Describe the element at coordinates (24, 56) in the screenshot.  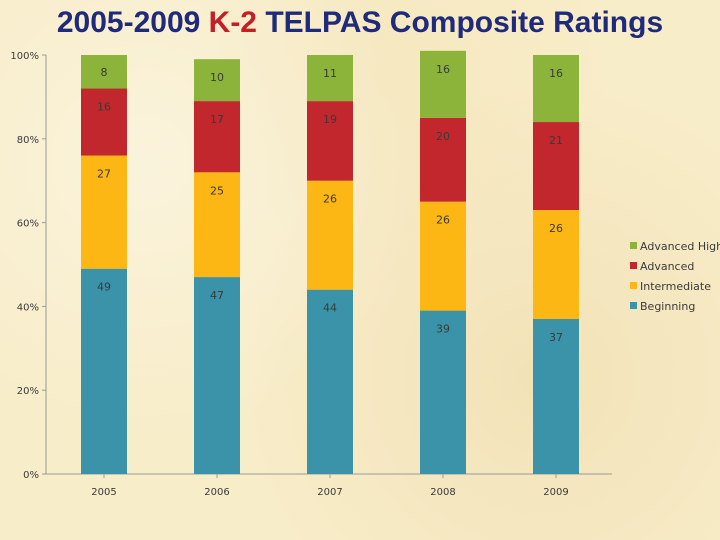
I see `y-tick-label: 100%` at that location.